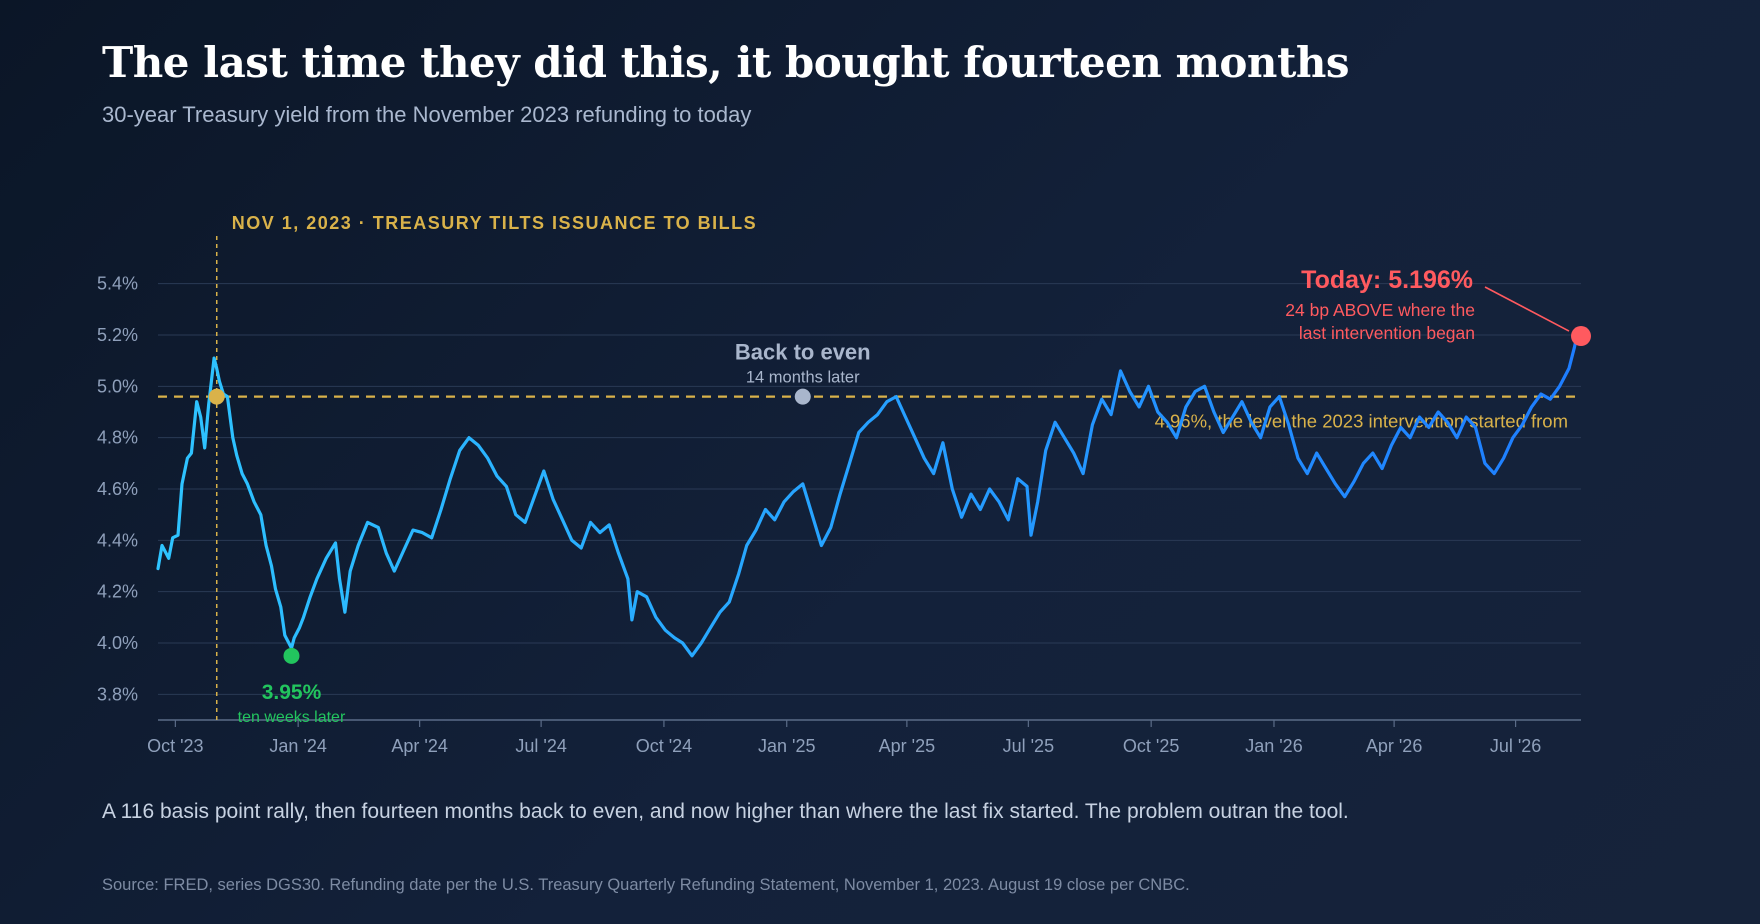 This screenshot has height=924, width=1760. What do you see at coordinates (1387, 333) in the screenshot?
I see `today-sublabel-line: last intervention began` at bounding box center [1387, 333].